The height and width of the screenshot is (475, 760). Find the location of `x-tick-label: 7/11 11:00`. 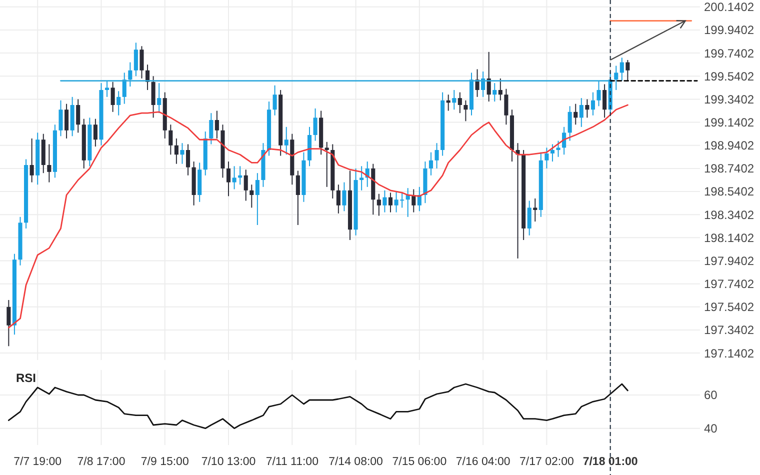

x-tick-label: 7/11 11:00 is located at coordinates (292, 462).